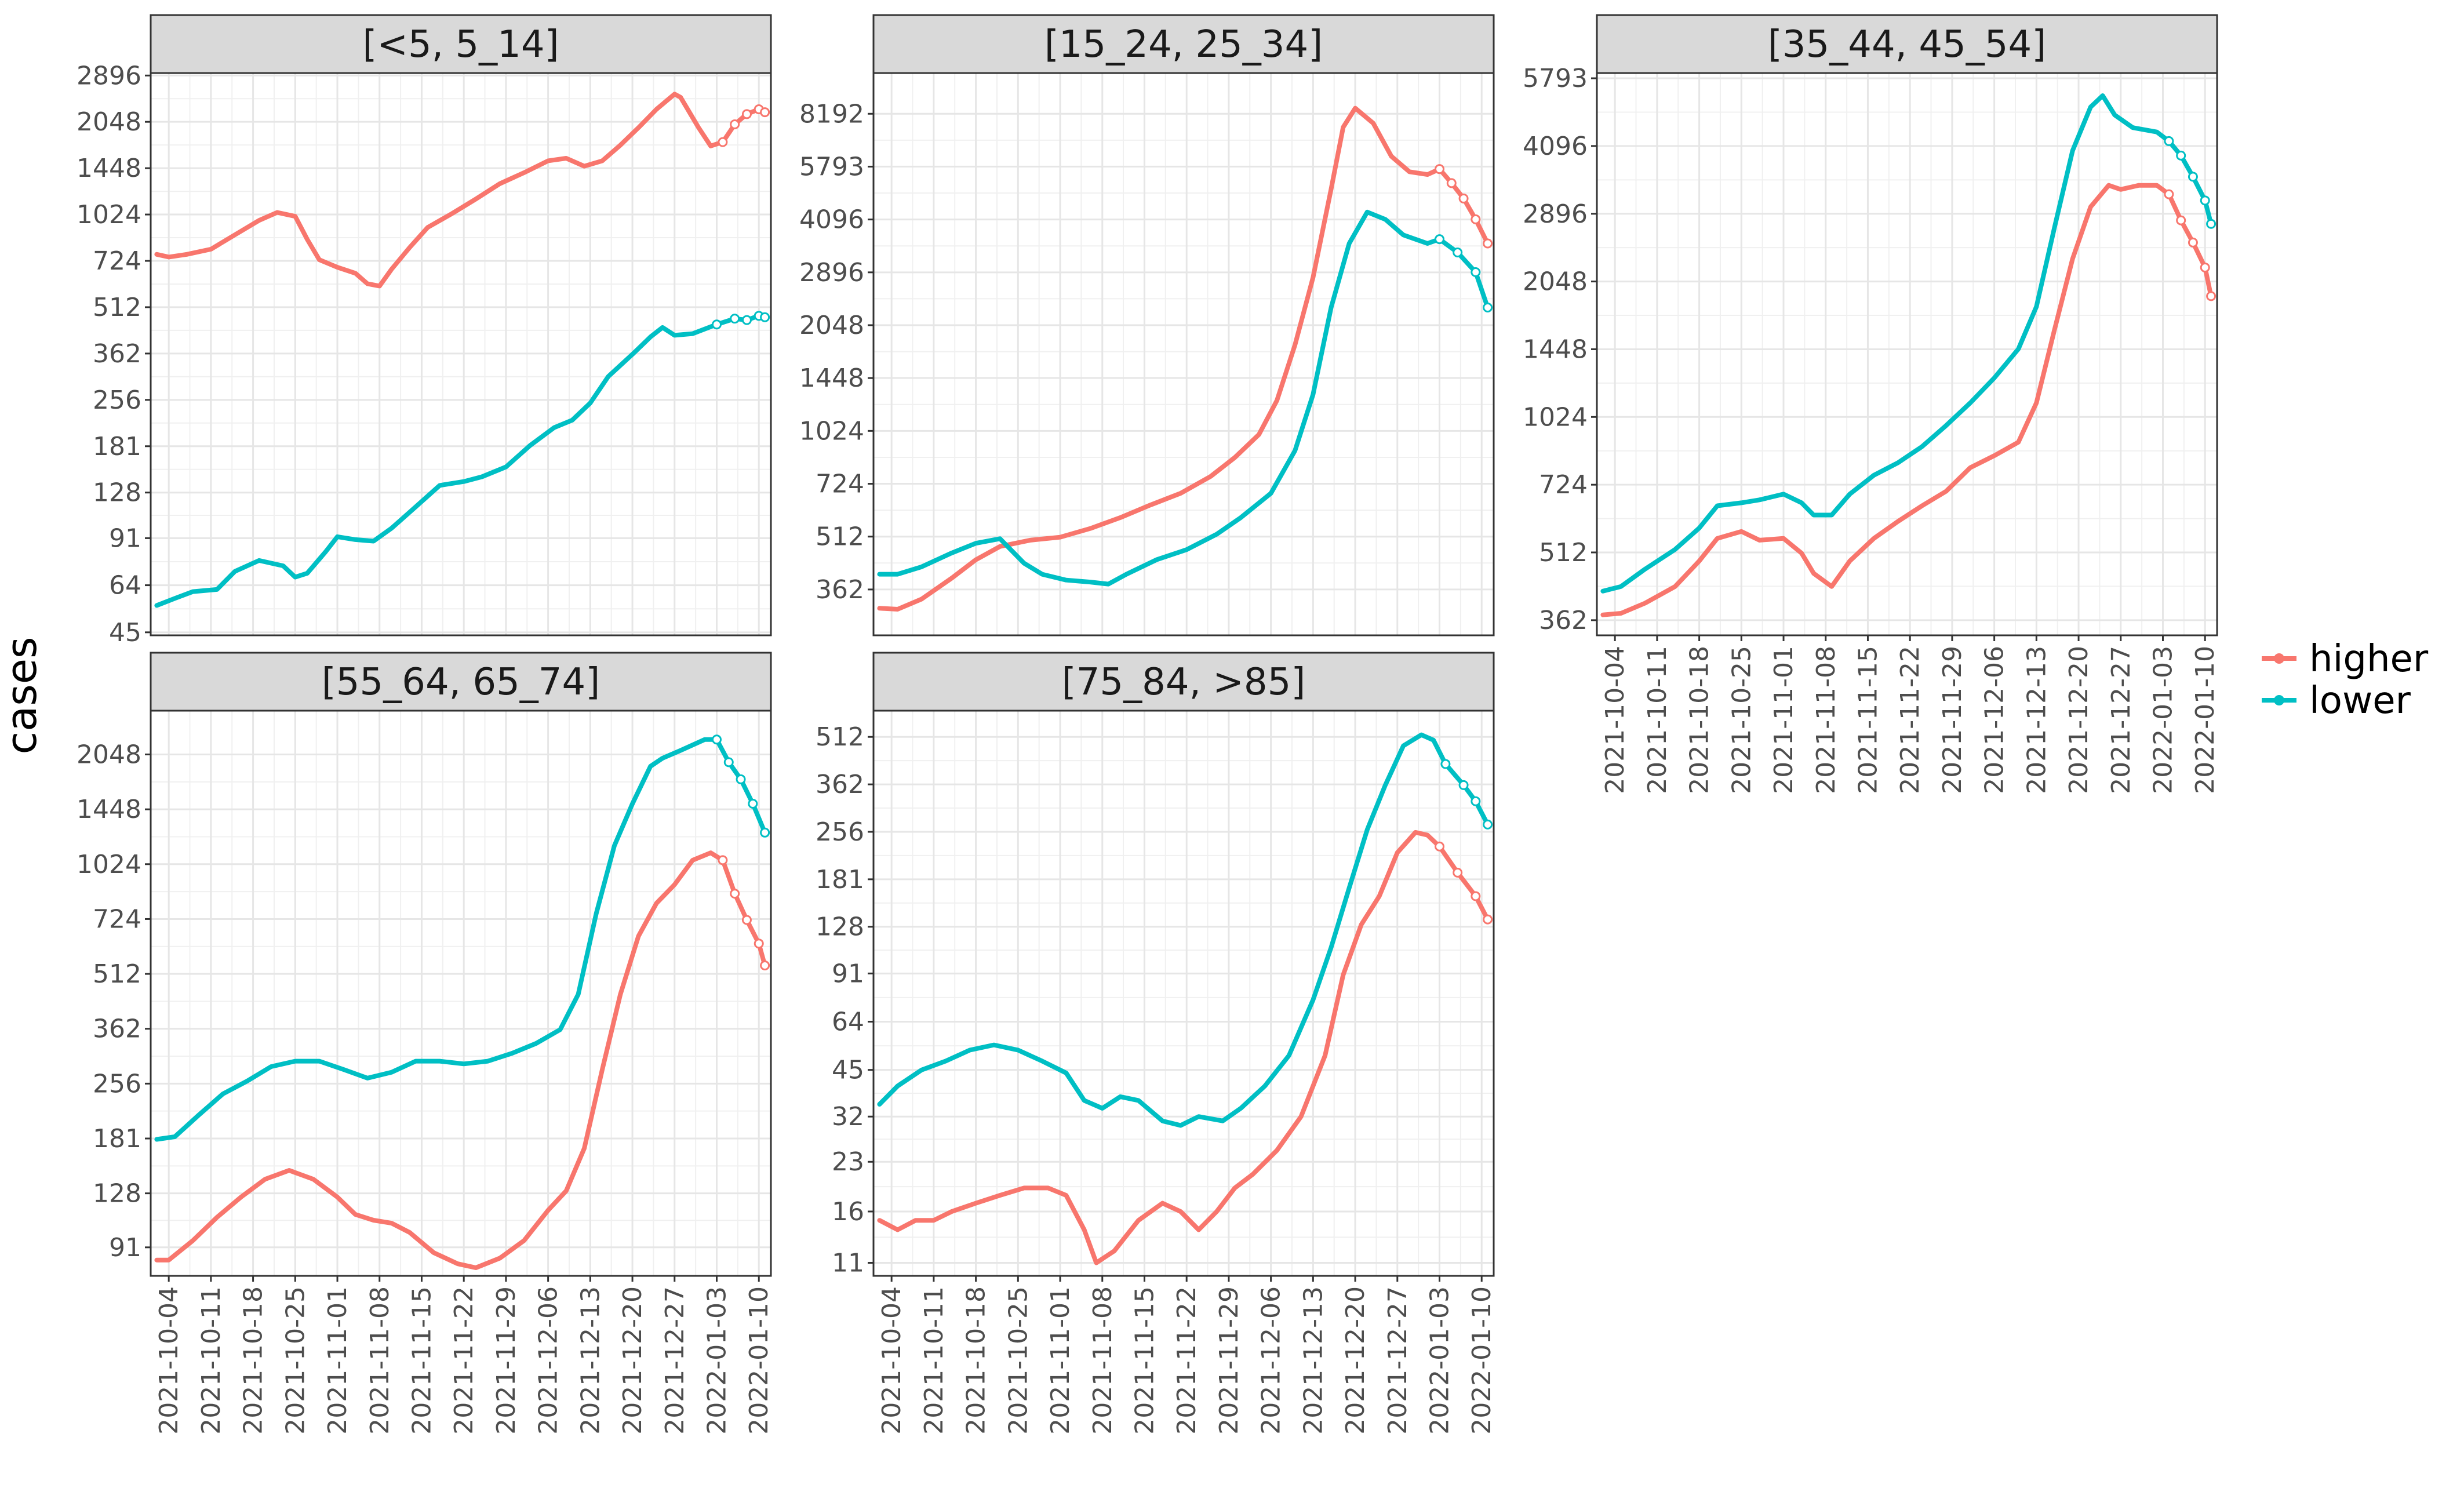 This screenshot has width=2464, height=1506. What do you see at coordinates (1657, 720) in the screenshot?
I see `x-tick-label: 2021-10-11` at bounding box center [1657, 720].